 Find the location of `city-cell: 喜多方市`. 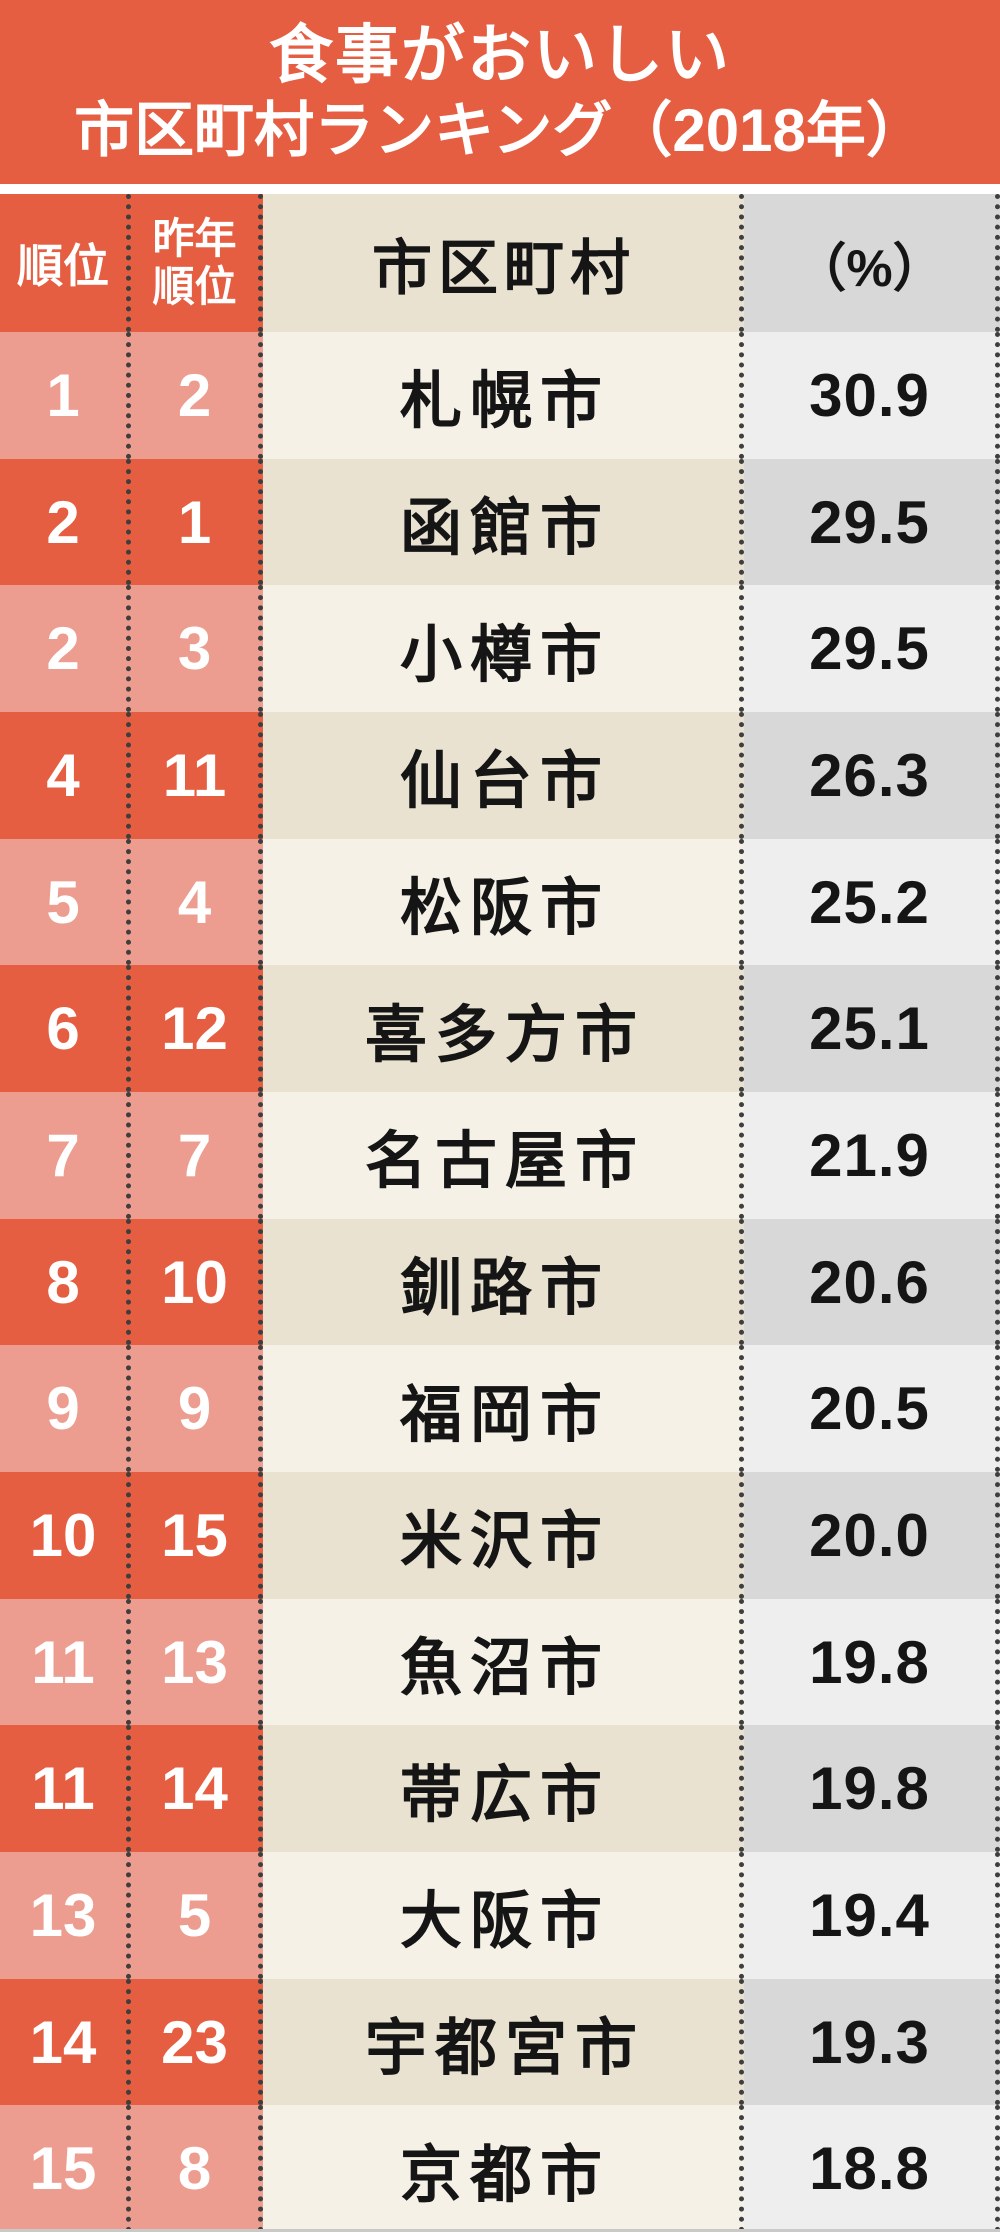

city-cell: 喜多方市 is located at coordinates (503, 1029).